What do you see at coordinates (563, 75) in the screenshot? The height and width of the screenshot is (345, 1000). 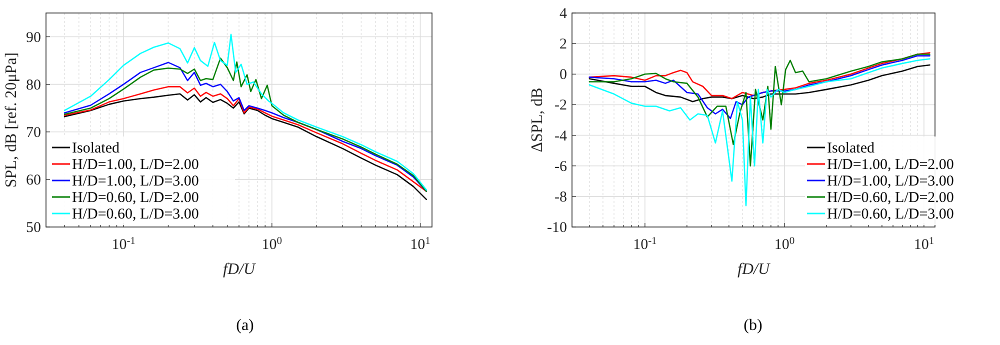 I see `y-tick-label: 0` at bounding box center [563, 75].